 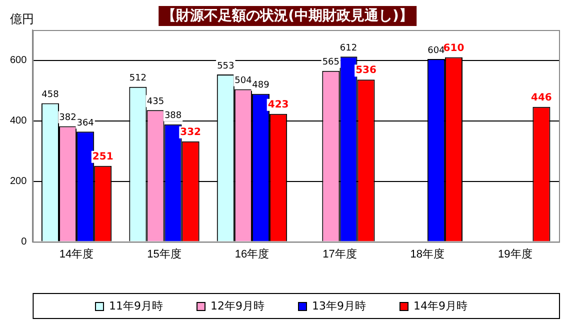 What do you see at coordinates (76, 253) in the screenshot?
I see `x-tick-label: 14年度` at bounding box center [76, 253].